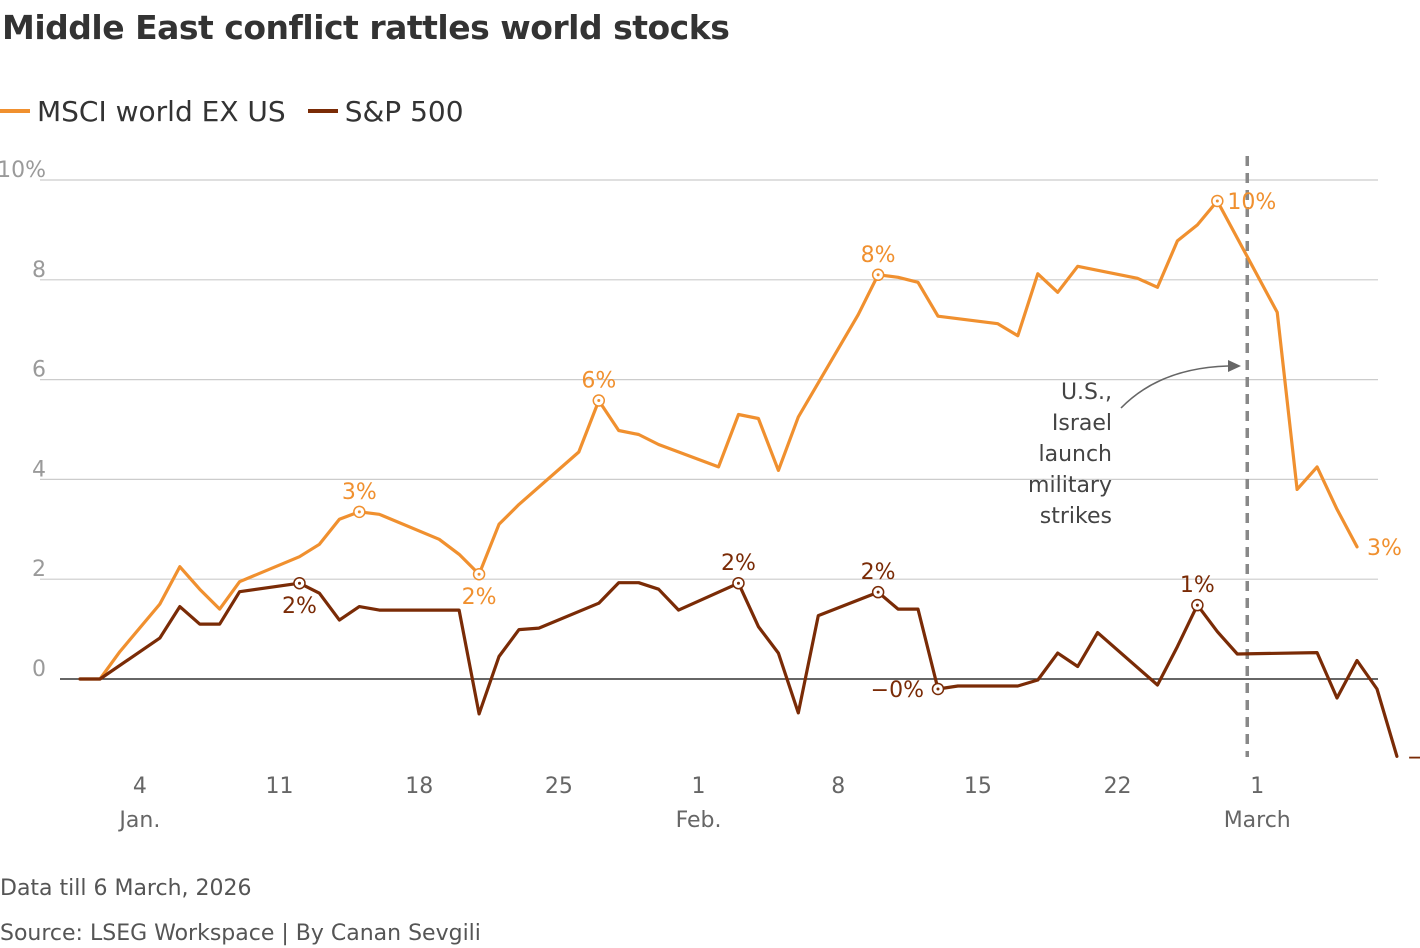 This screenshot has height=948, width=1420. Describe the element at coordinates (699, 820) in the screenshot. I see `x-month-label: Feb.` at that location.